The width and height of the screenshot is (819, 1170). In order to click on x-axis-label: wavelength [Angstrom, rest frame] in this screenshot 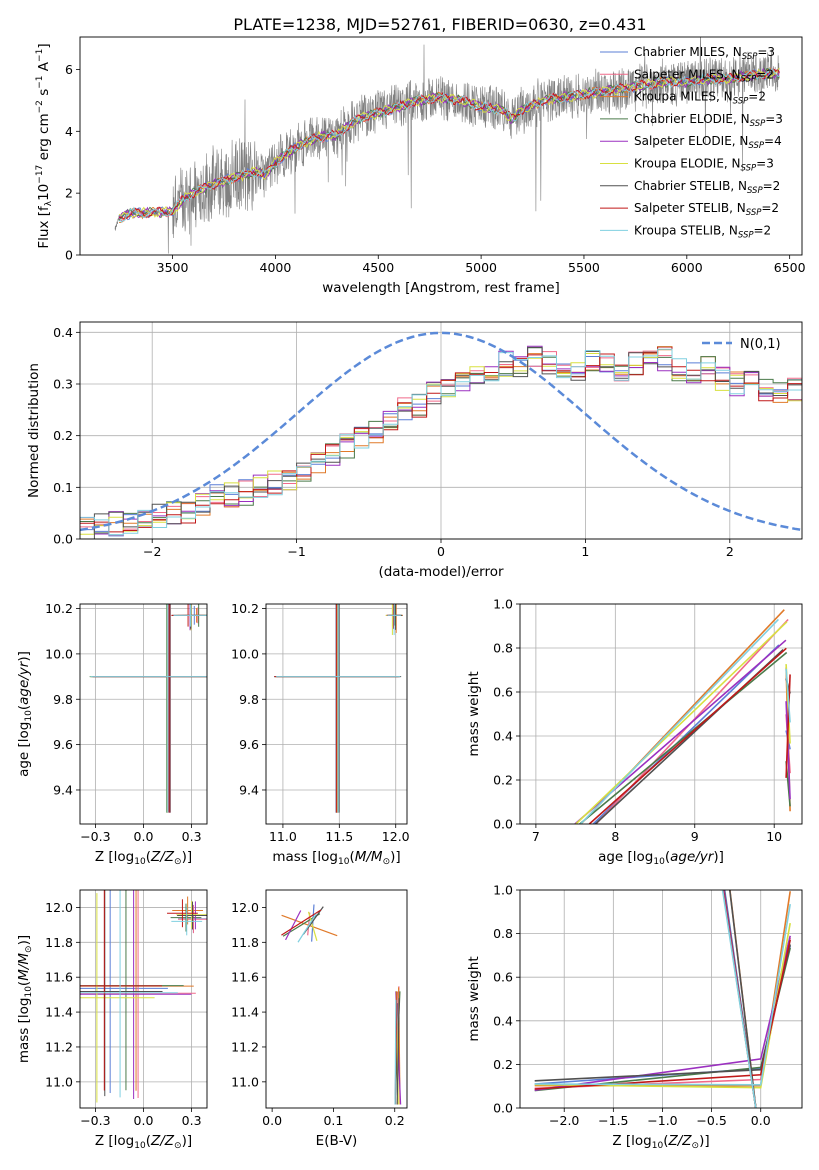, I will do `click(441, 288)`.